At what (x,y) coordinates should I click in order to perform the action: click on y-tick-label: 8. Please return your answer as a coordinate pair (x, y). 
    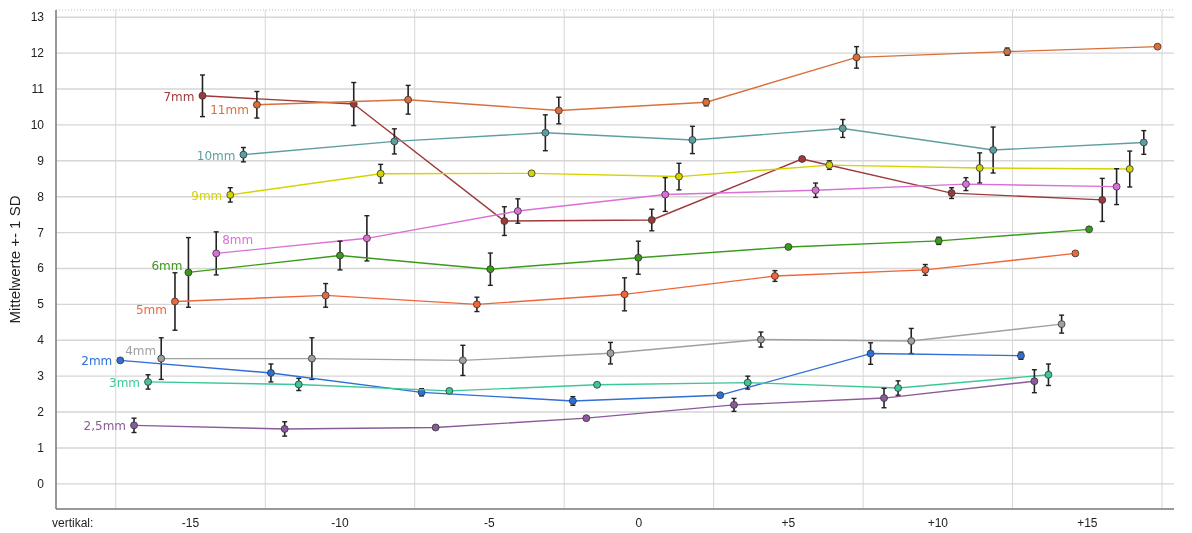
    Looking at the image, I should click on (41, 196).